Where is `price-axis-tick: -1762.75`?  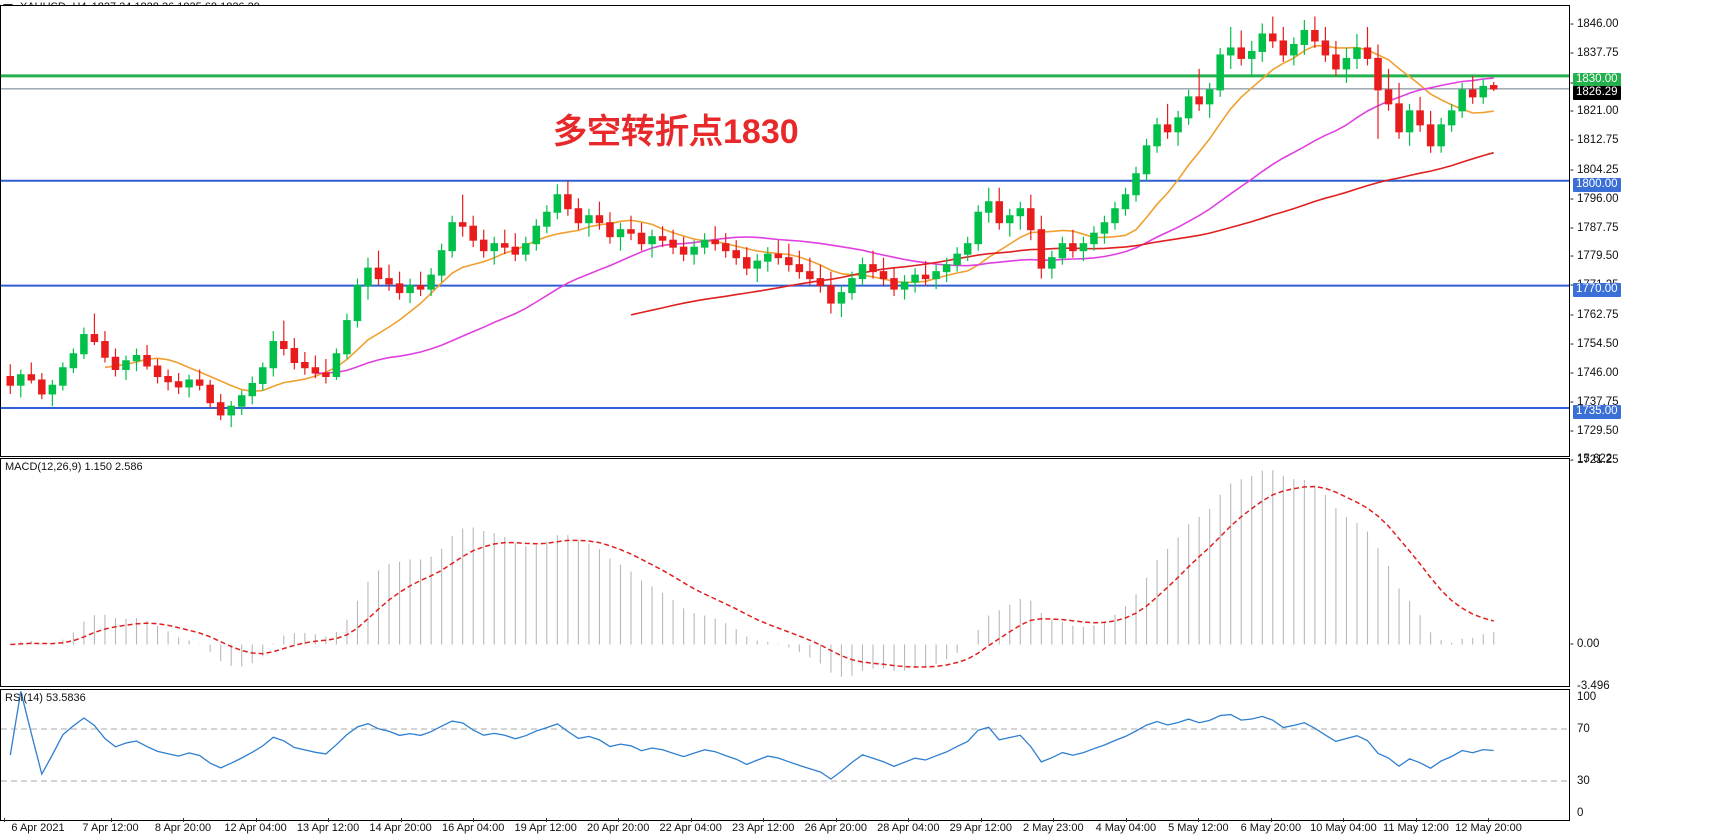 price-axis-tick: -1762.75 is located at coordinates (1594, 314).